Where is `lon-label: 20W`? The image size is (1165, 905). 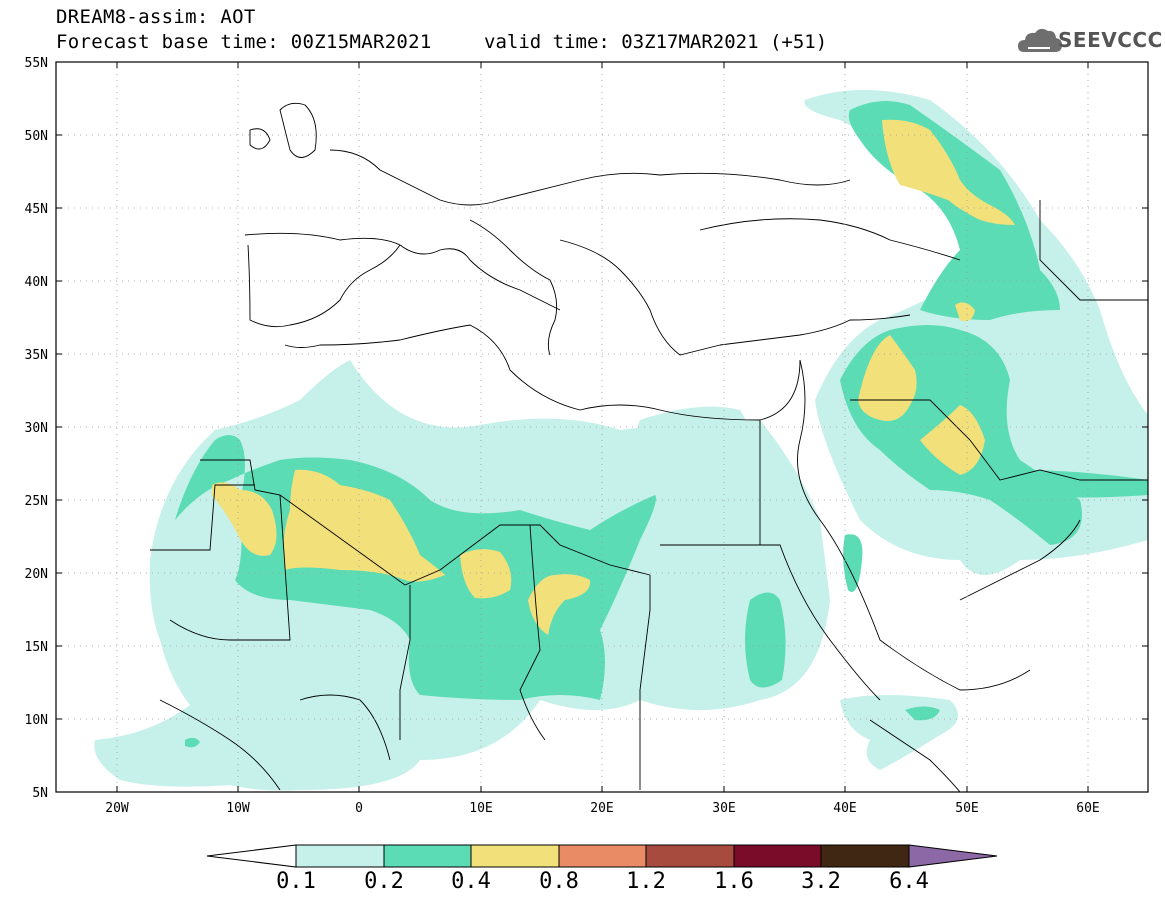
lon-label: 20W is located at coordinates (117, 808).